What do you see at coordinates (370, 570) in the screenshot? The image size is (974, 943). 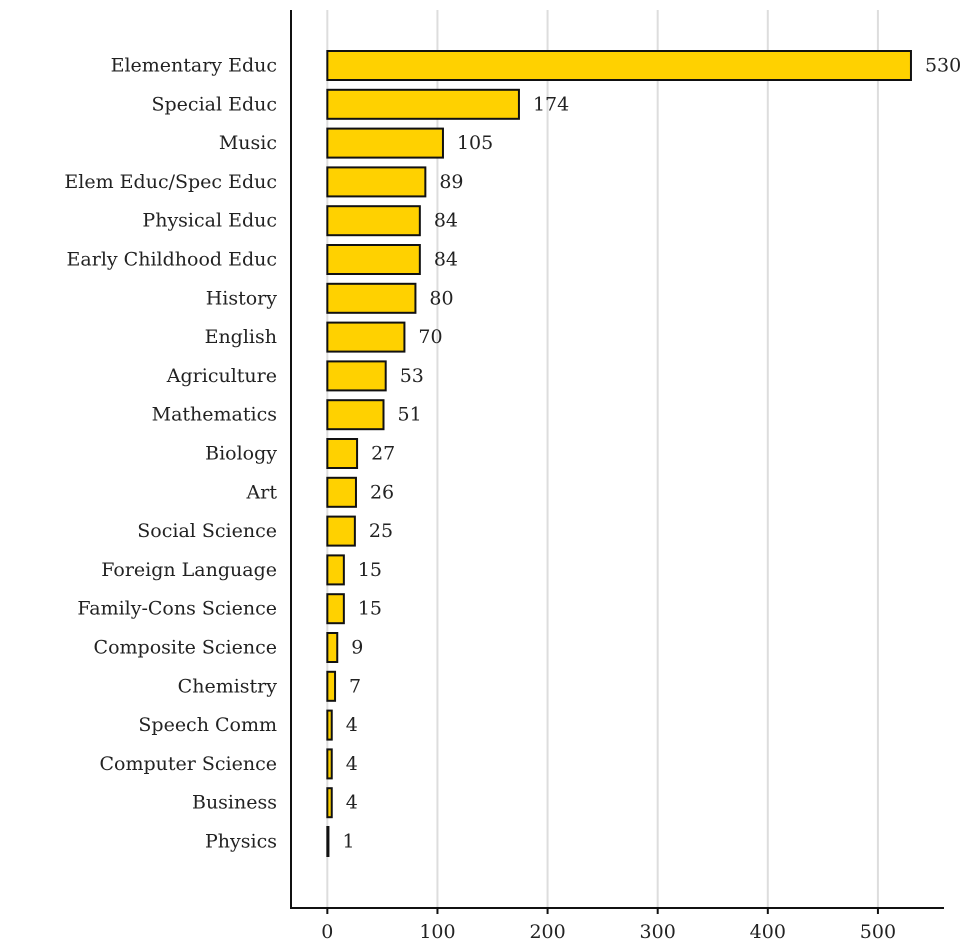 I see `data-label-foreign-language: 15` at bounding box center [370, 570].